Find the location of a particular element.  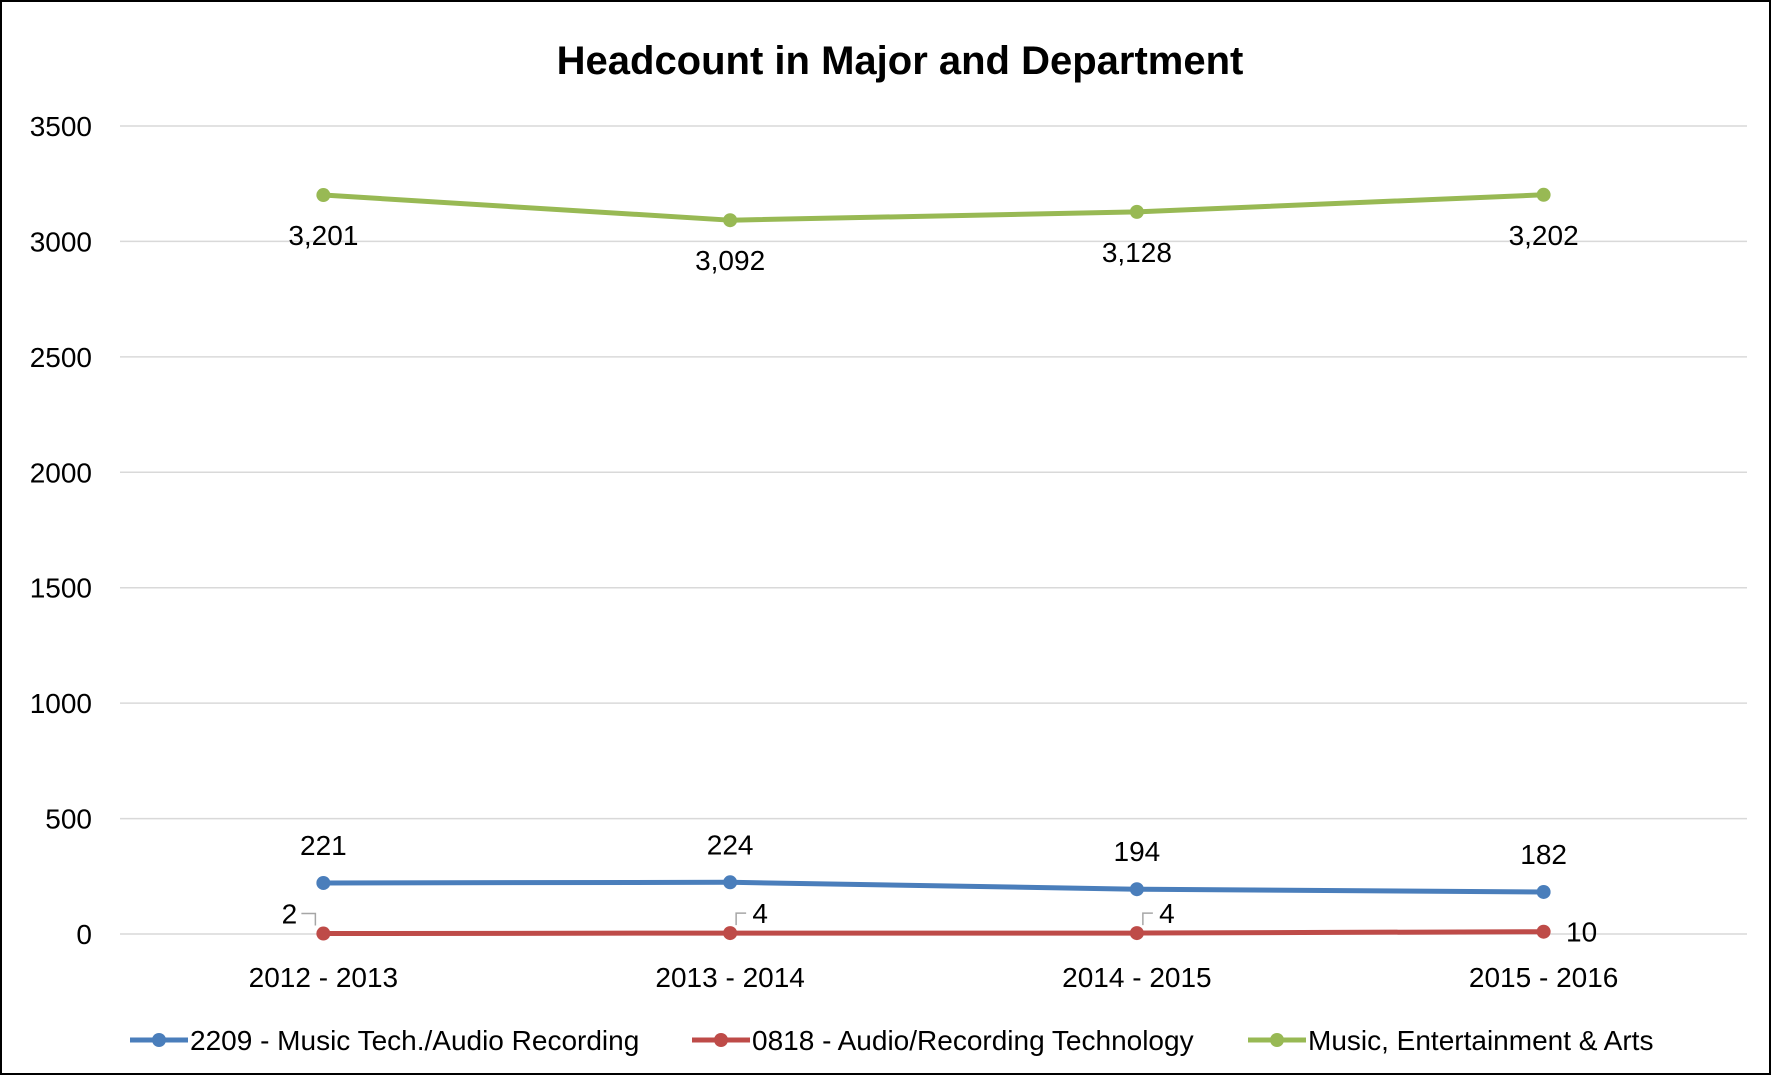

legend-entry: 2209 - Music Tech./Audio Recording is located at coordinates (414, 1040).